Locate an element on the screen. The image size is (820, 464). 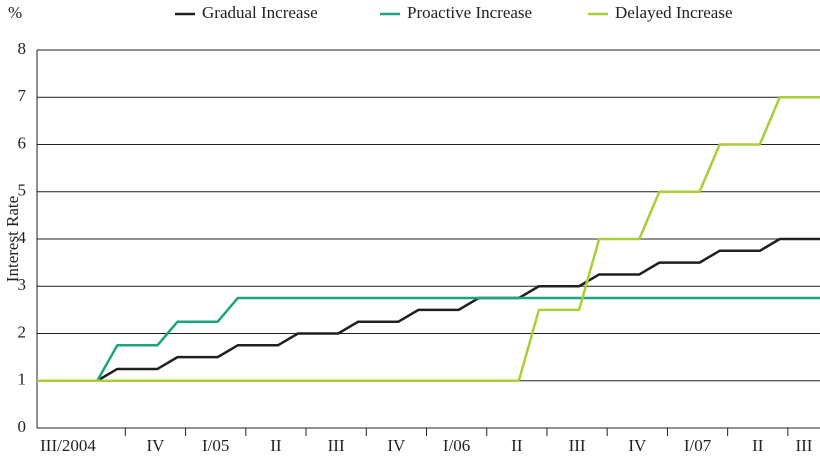
y-tick-label: 3 is located at coordinates (22, 284).